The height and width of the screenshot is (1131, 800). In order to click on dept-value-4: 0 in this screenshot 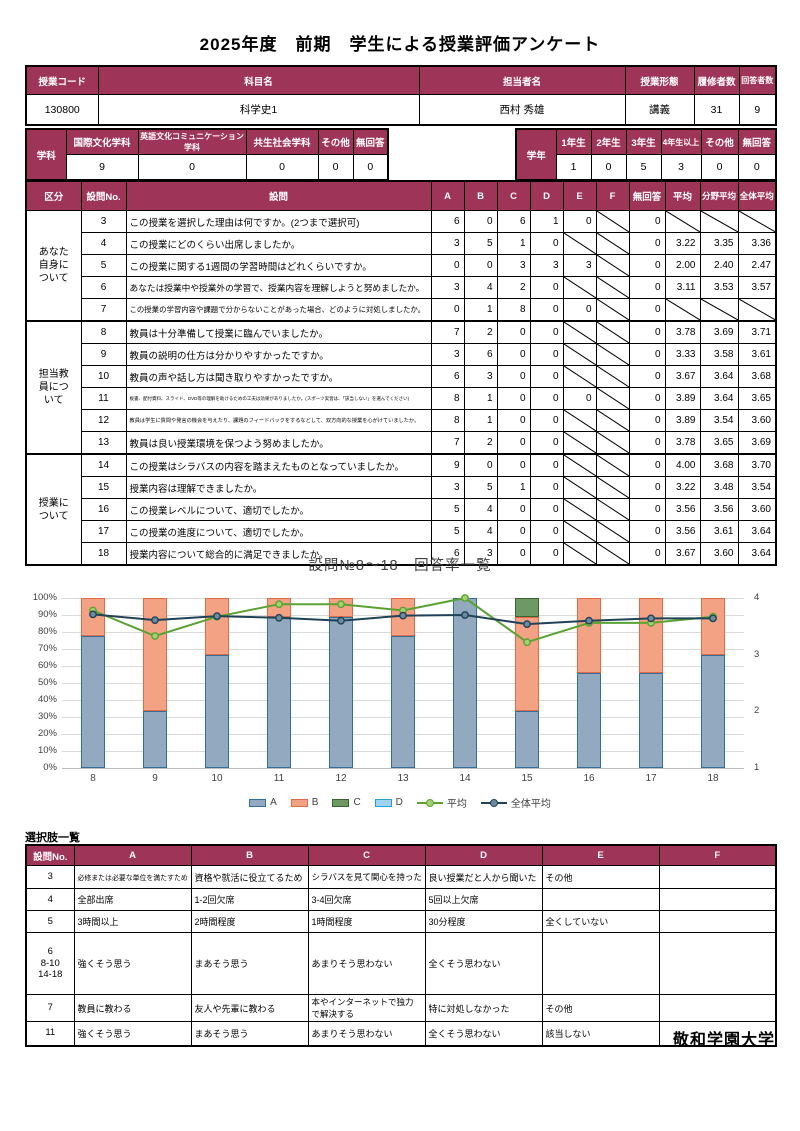, I will do `click(335, 167)`.